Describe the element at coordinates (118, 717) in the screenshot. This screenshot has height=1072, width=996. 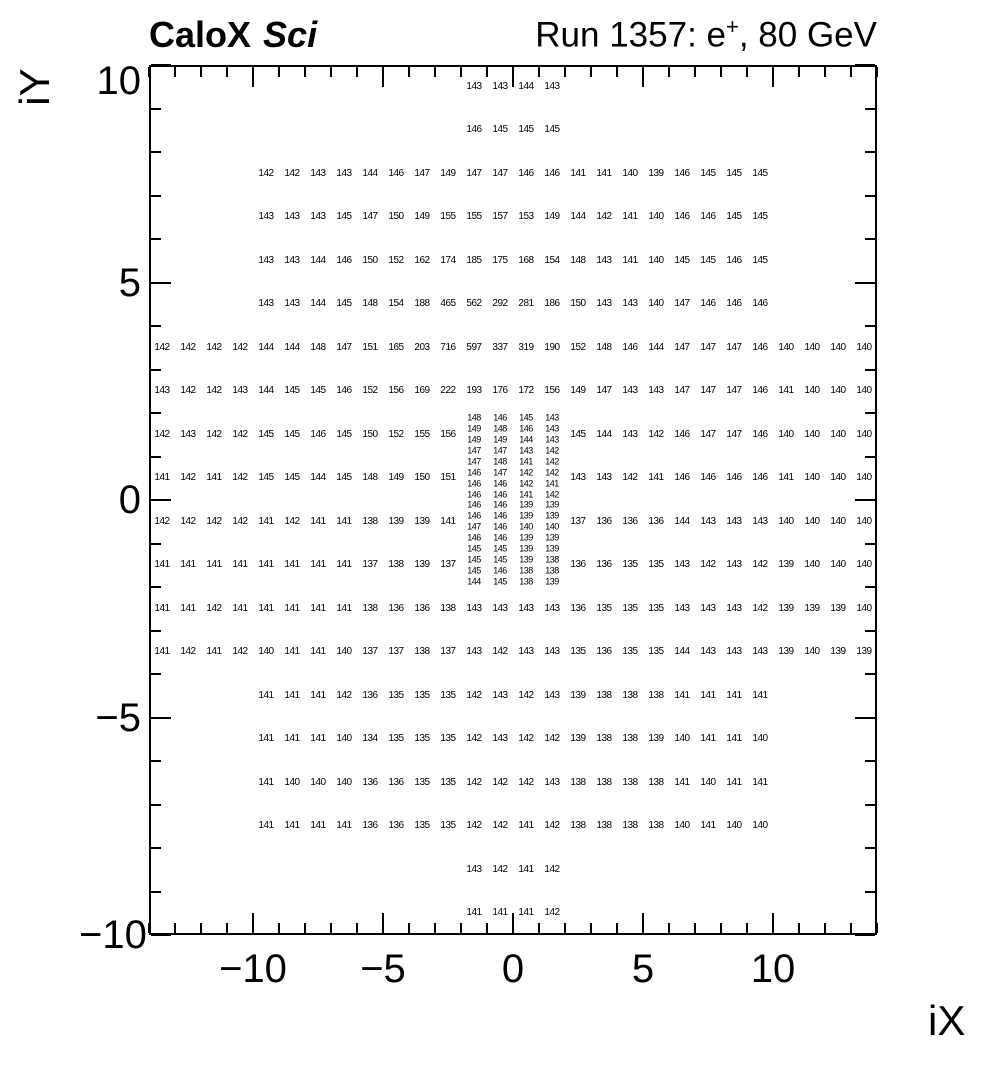
I see `y-tick-label: −5` at that location.